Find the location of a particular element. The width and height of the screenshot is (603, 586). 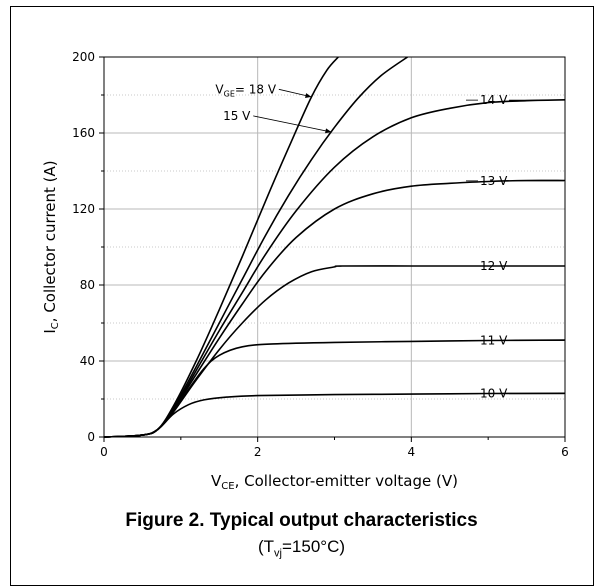

x-tick-label: 0 is located at coordinates (104, 452).